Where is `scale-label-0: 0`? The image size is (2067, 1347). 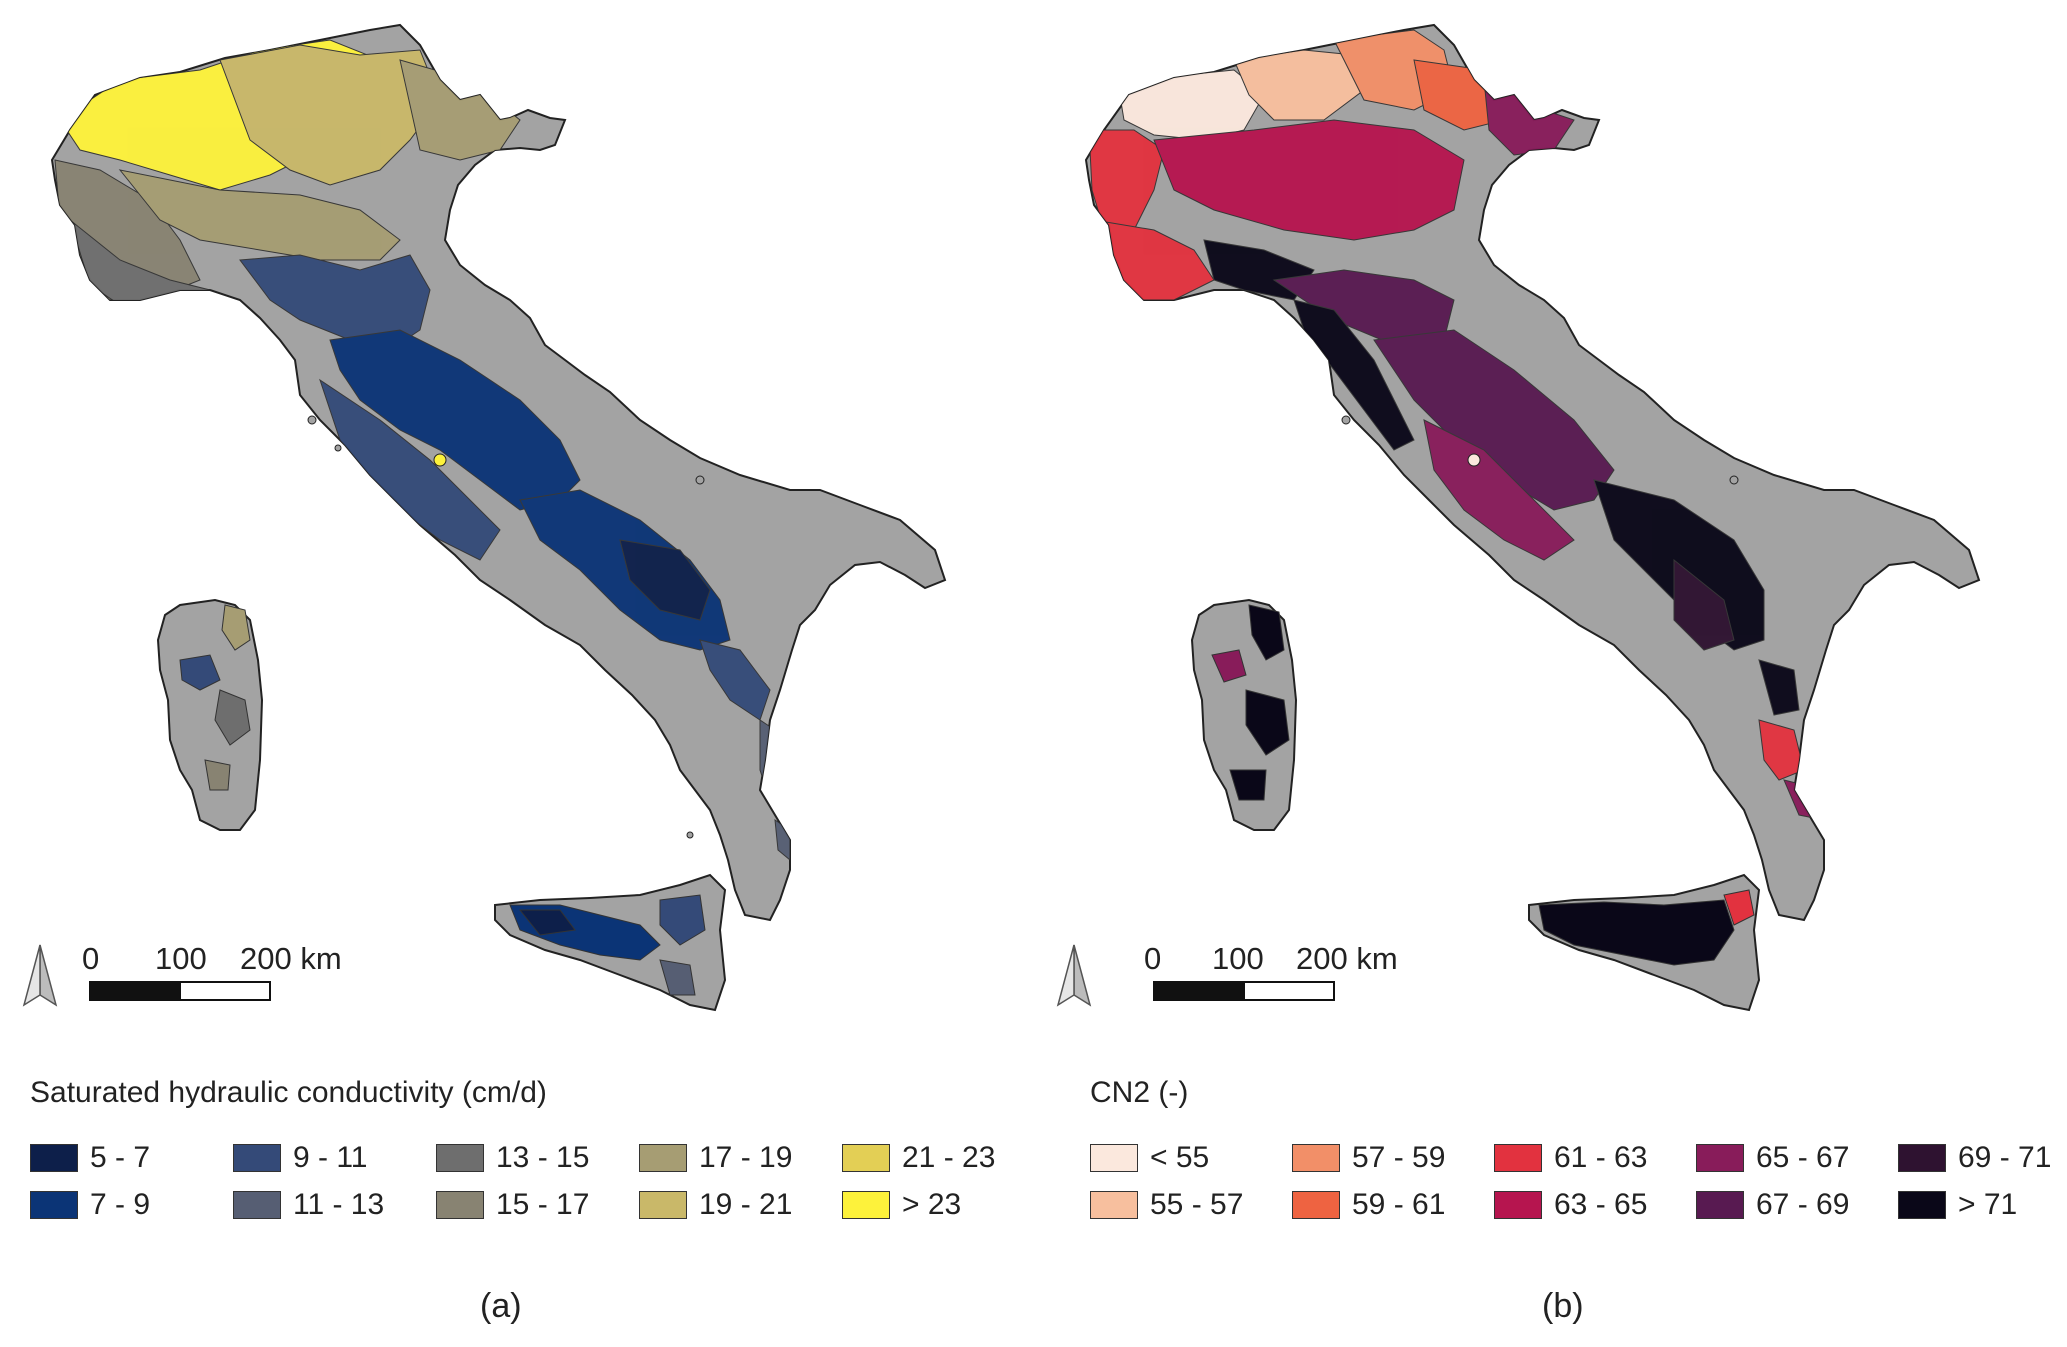
scale-label-0: 0 is located at coordinates (91, 958).